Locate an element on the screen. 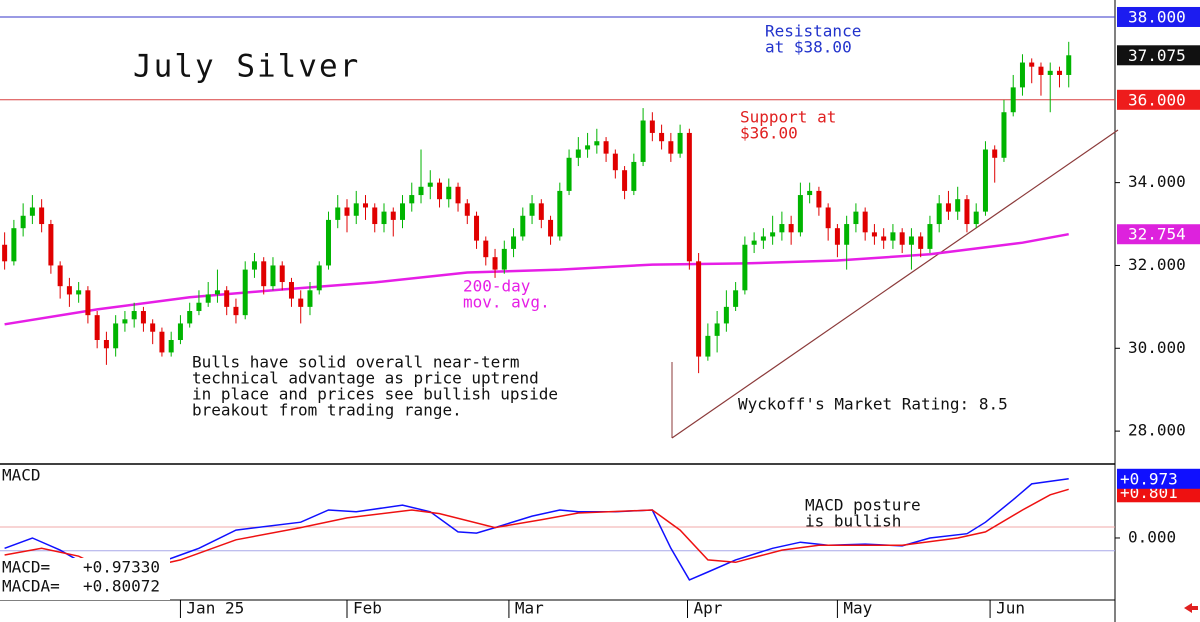  legend-name: MACD= is located at coordinates (26, 567).